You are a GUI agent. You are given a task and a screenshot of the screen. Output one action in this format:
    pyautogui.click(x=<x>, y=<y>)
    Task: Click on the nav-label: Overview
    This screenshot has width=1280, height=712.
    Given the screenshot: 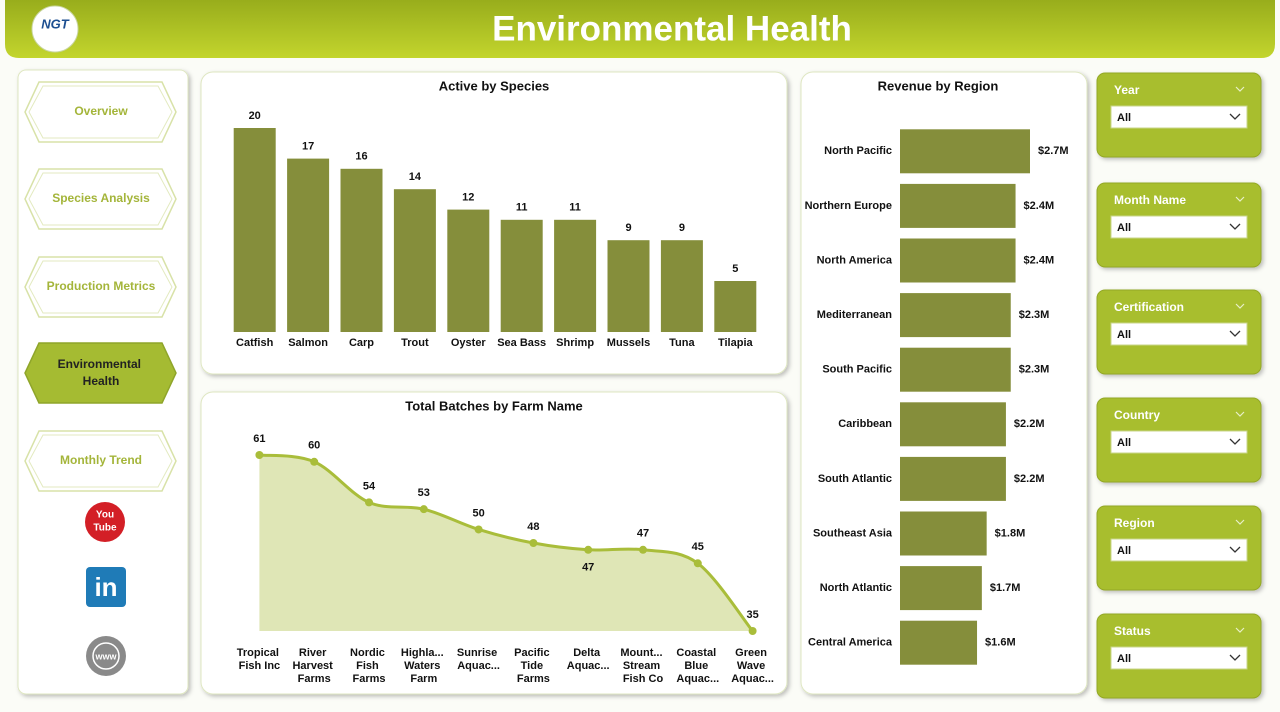 What is the action you would take?
    pyautogui.click(x=101, y=111)
    